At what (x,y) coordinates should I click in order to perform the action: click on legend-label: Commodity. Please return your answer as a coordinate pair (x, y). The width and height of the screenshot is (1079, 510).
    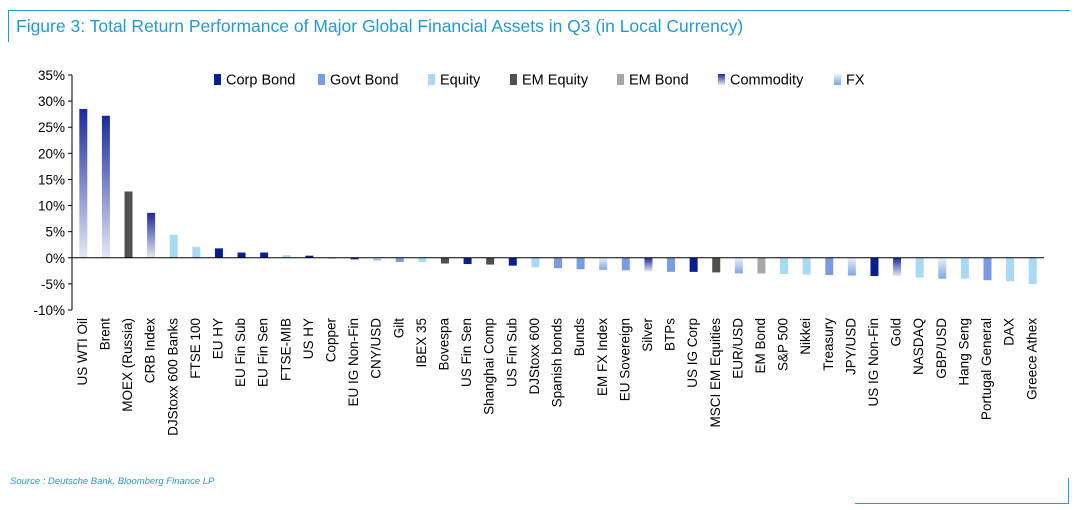
    Looking at the image, I should click on (767, 81).